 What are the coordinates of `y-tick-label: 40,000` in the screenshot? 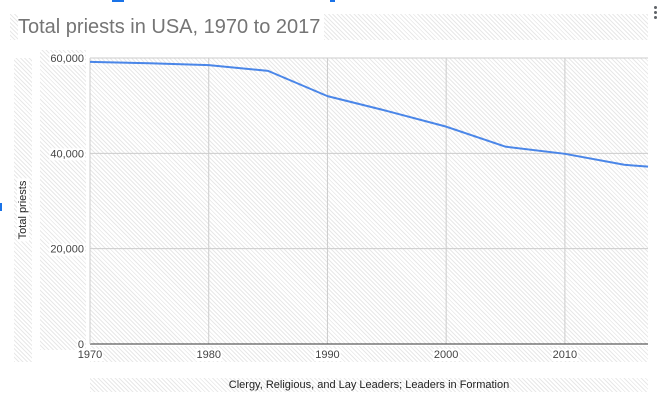 It's located at (67, 154).